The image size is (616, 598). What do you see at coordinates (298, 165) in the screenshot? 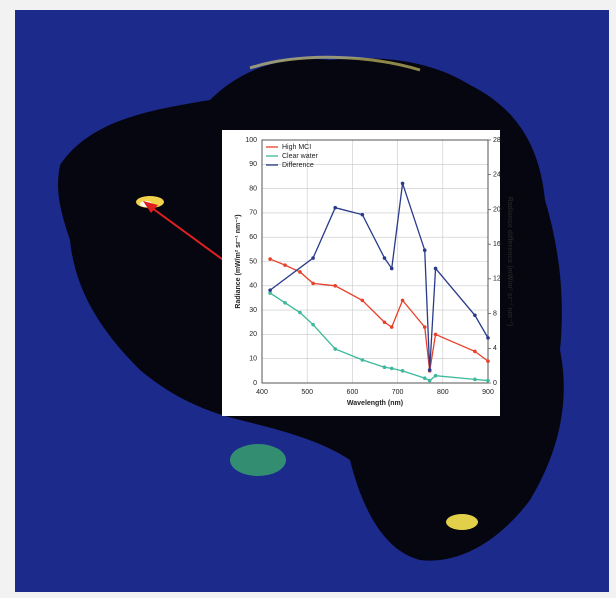
I see `legend-label: Difference` at bounding box center [298, 165].